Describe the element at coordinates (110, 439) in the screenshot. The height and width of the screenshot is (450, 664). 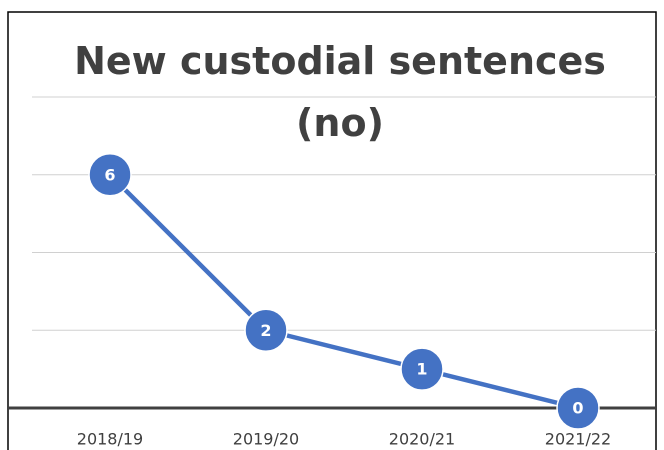
I see `x-tick-label: 2018/19` at that location.